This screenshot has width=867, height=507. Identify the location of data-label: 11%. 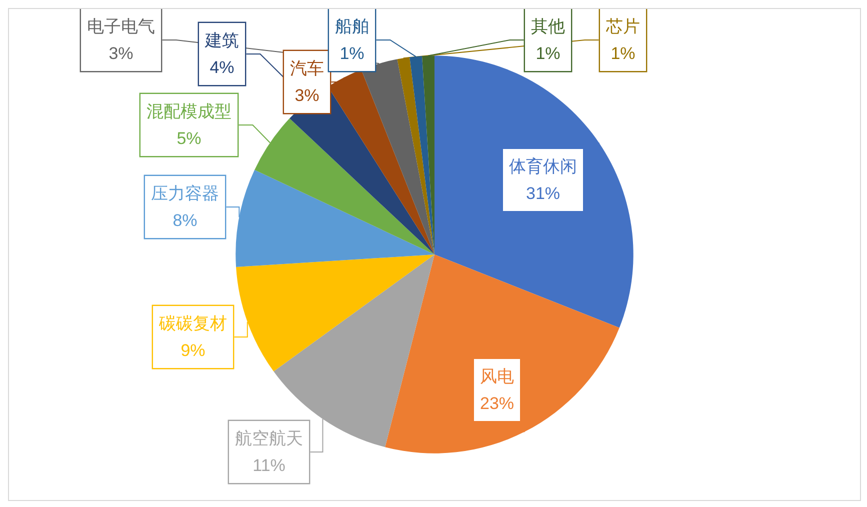
(269, 465).